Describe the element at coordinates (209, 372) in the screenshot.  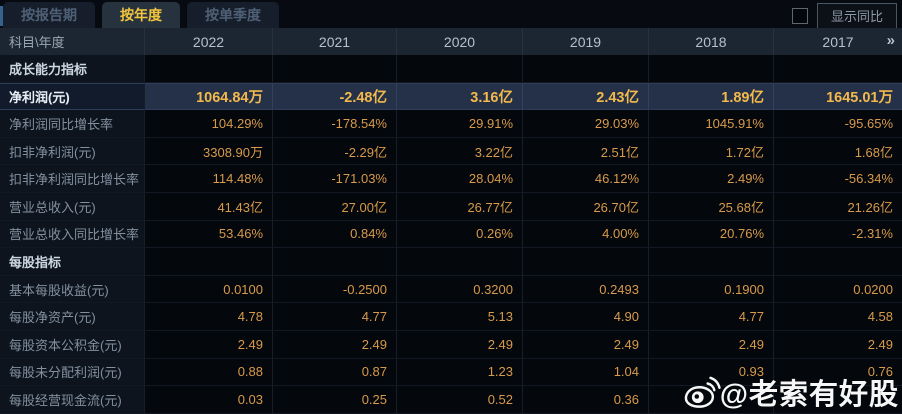
I see `value-cell: 0.88` at that location.